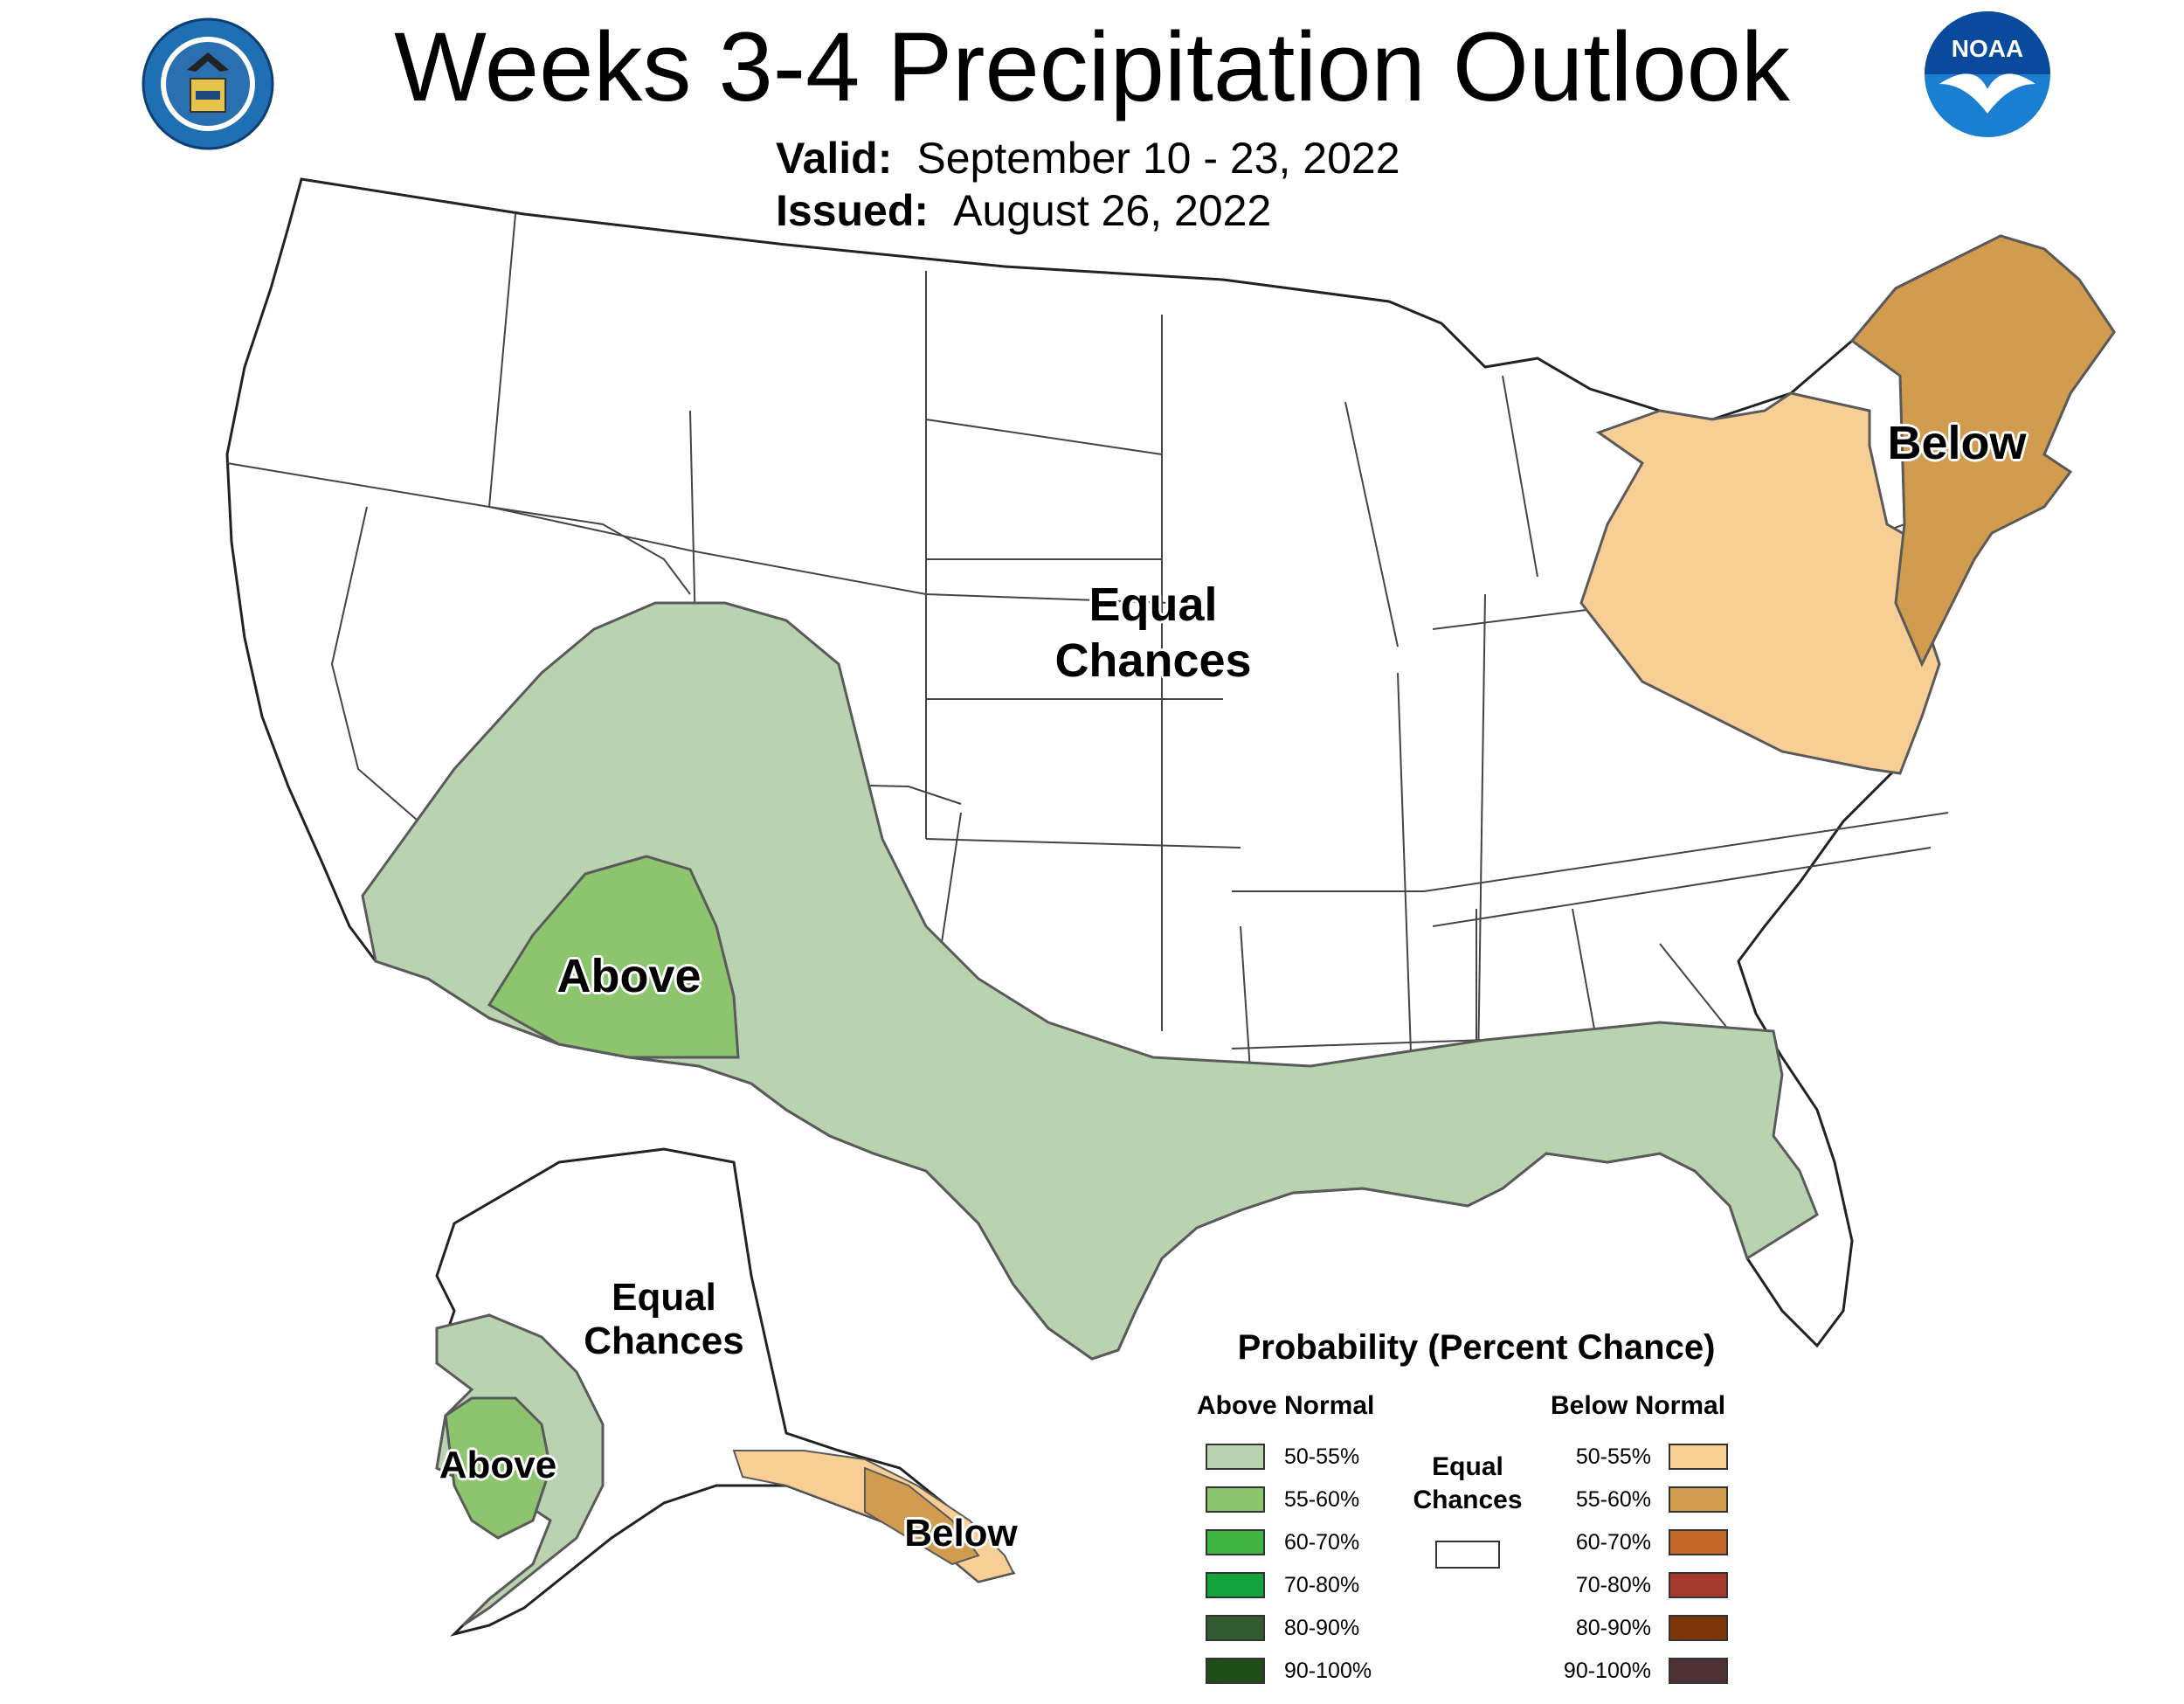  I want to click on legend-above-row: 90-100%, so click(1319, 1671).